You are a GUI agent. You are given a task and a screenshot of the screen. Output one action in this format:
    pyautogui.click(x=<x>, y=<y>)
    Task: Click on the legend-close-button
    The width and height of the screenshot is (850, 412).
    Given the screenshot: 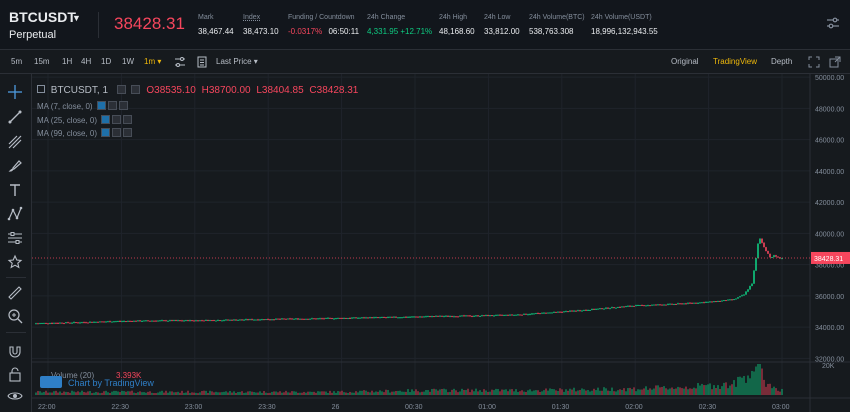 What is the action you would take?
    pyautogui.click(x=135, y=89)
    